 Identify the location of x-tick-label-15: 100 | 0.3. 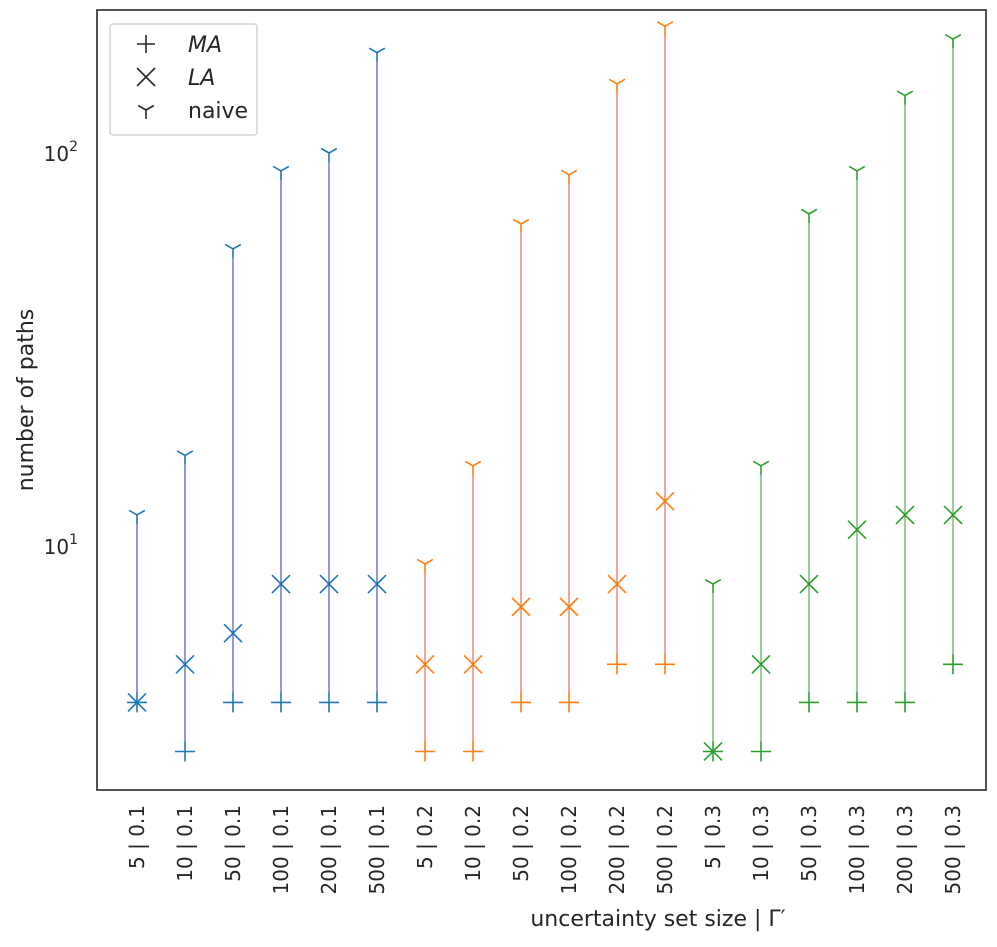
(857, 849).